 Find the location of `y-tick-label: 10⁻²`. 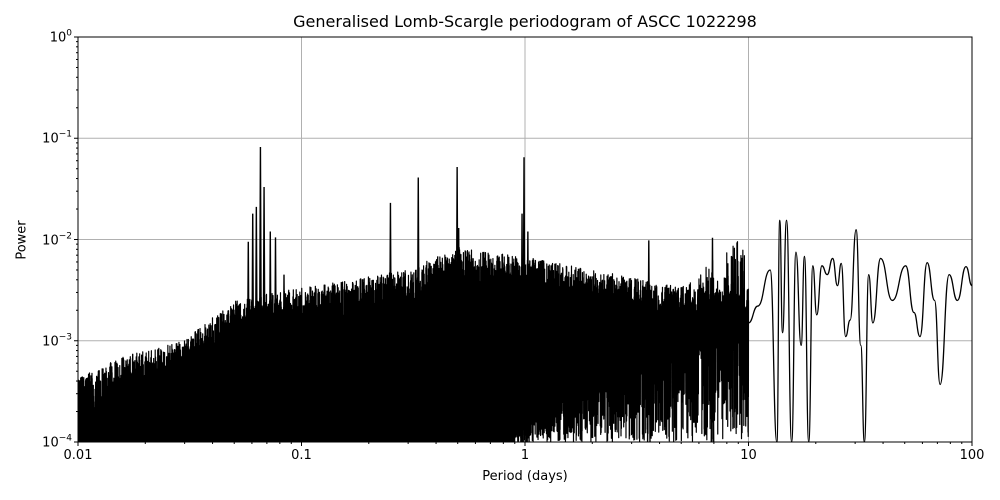

y-tick-label: 10⁻² is located at coordinates (57, 239).